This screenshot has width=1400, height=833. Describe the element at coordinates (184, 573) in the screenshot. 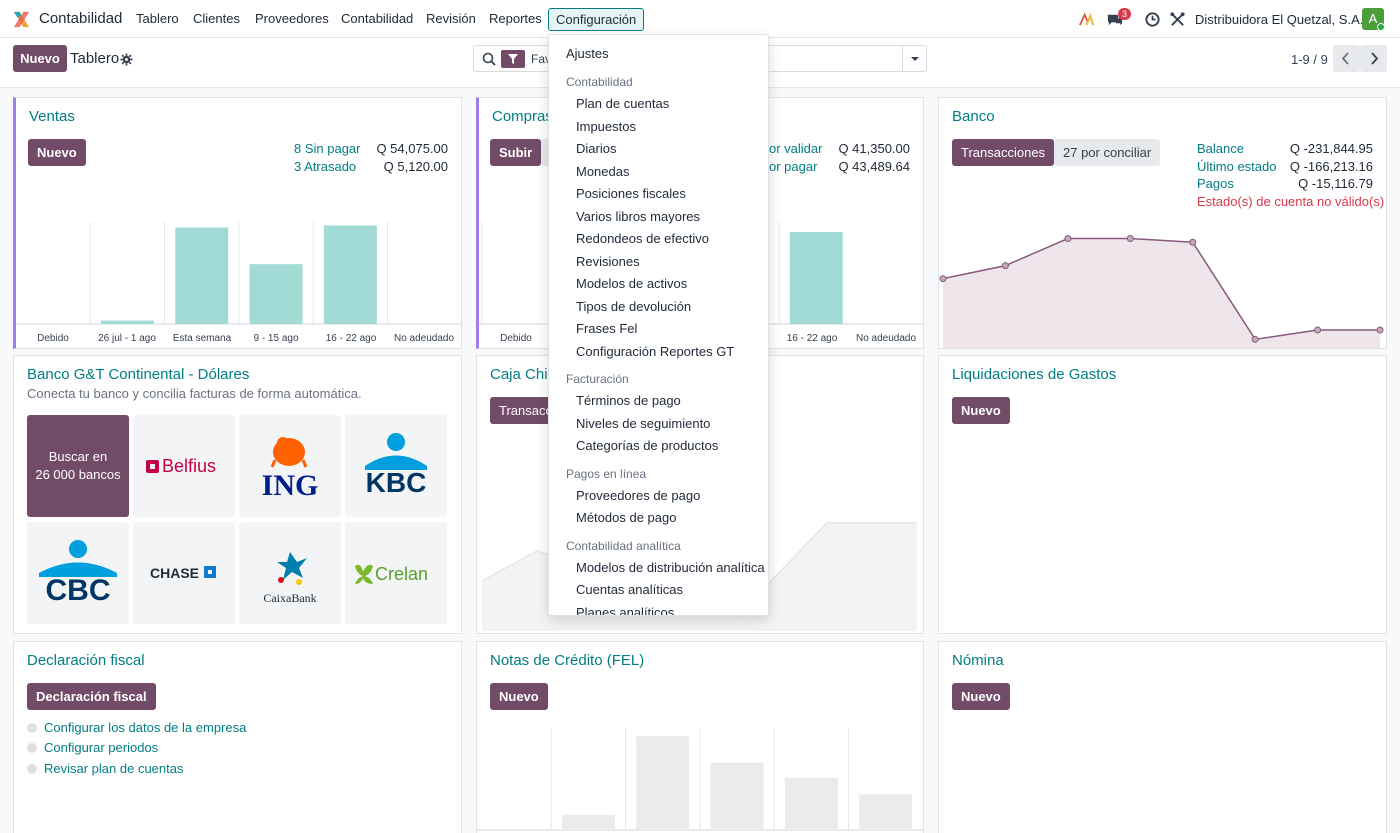

I see `bank-tile-chase: CHASE` at that location.